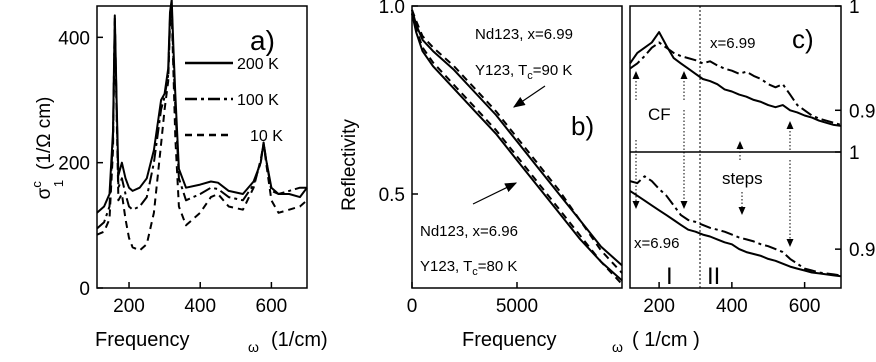  I want to click on panel-c-upper-ytick-label: 0.9, so click(862, 111).